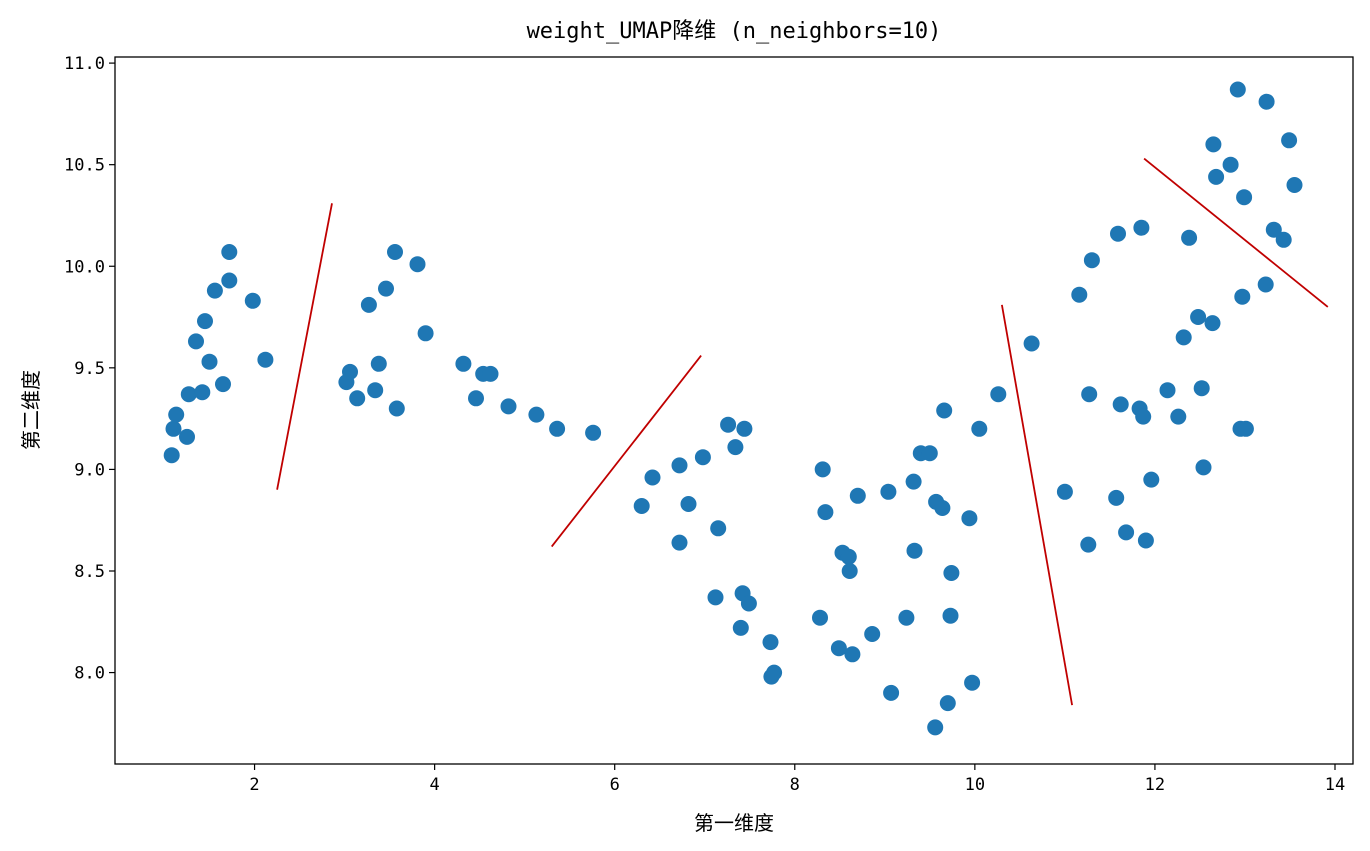  I want to click on y-axis-label: 第二维度, so click(31, 410).